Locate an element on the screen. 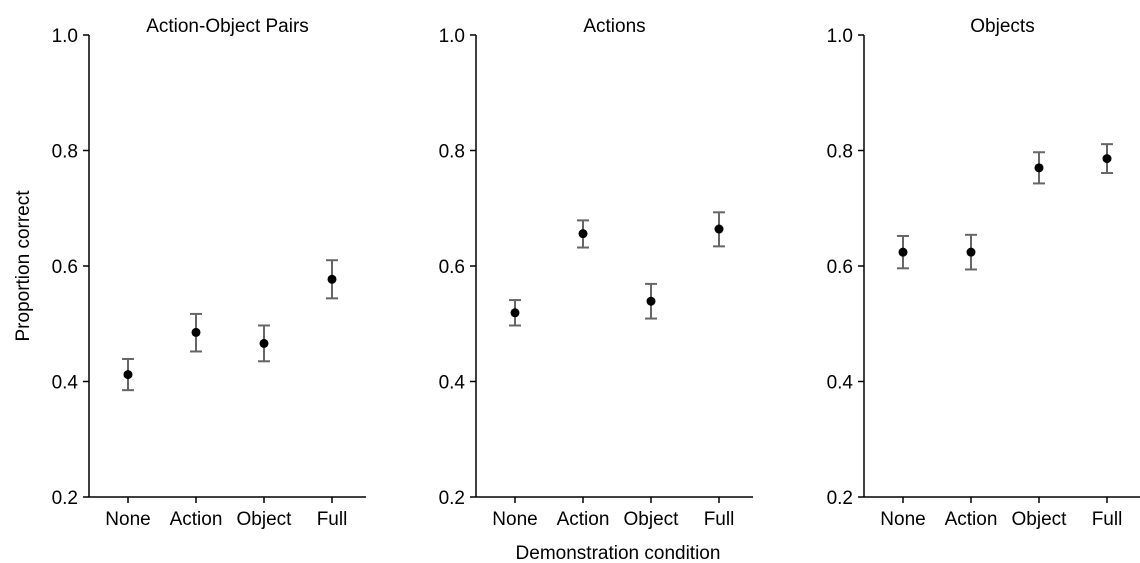 This screenshot has width=1140, height=563. x-axis-label: Demonstration condition is located at coordinates (618, 553).